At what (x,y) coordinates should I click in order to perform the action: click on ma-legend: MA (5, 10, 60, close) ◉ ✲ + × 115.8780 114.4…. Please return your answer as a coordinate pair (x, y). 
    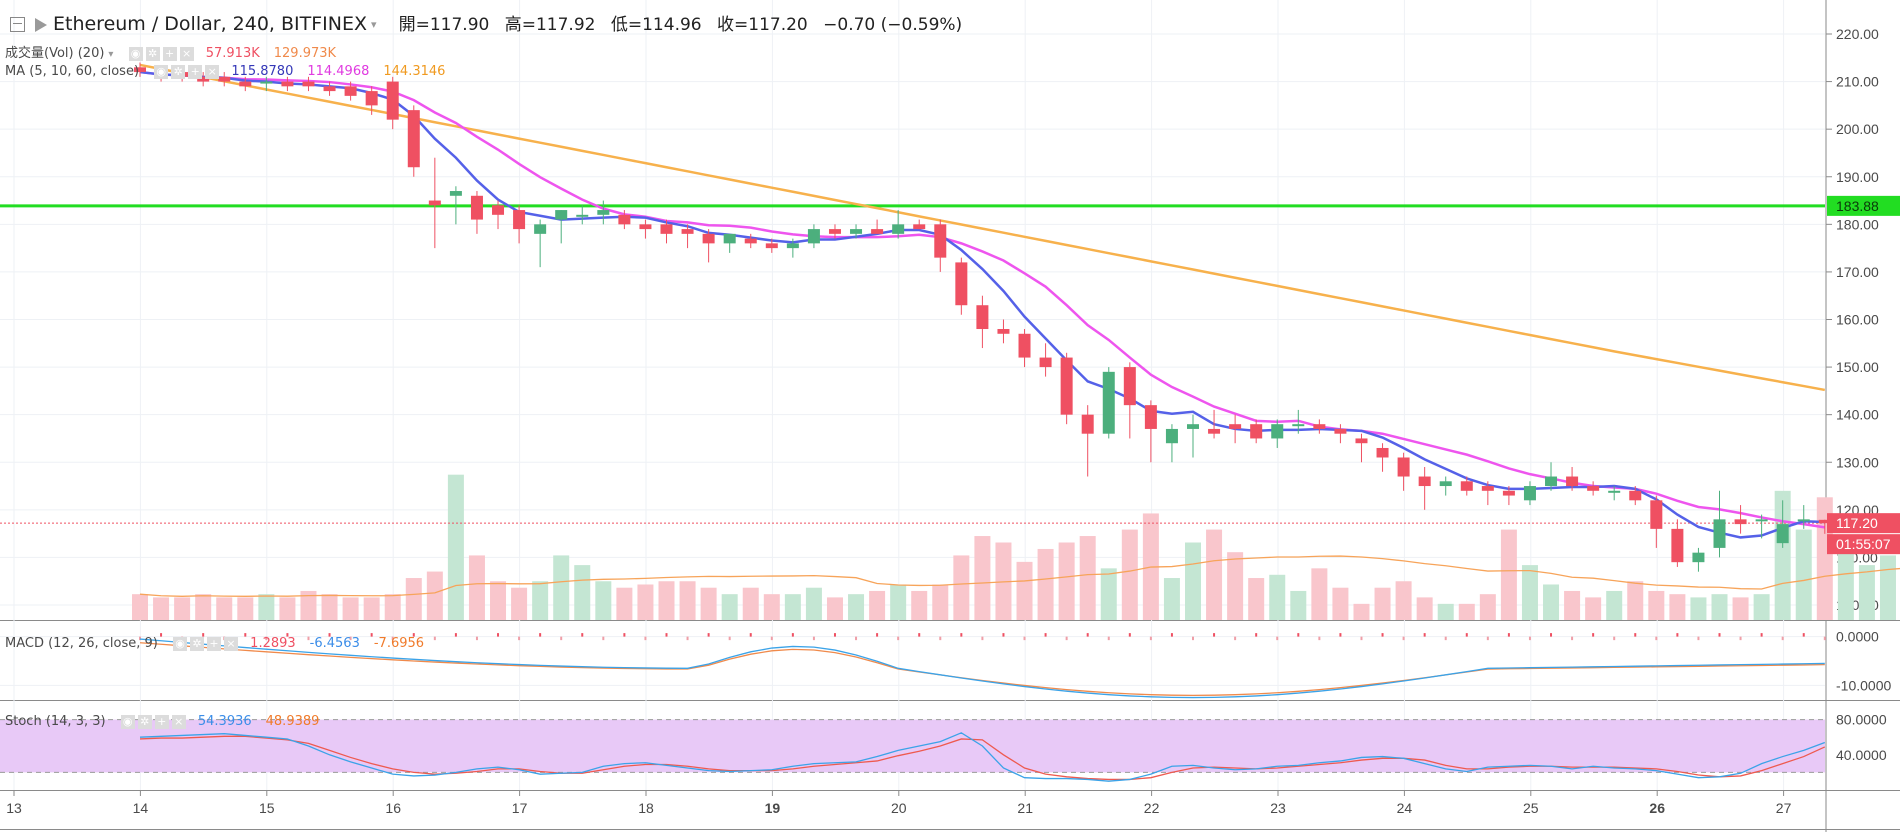
    Looking at the image, I should click on (225, 71).